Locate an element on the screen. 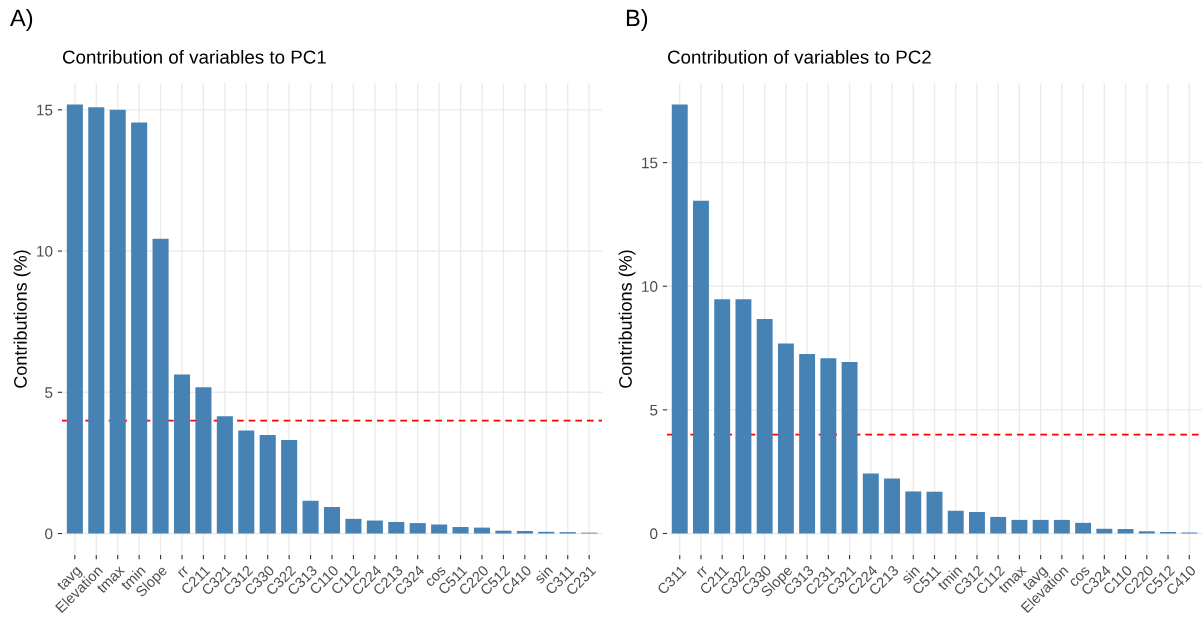 This screenshot has height=636, width=1203. text: A) is located at coordinates (21, 20).